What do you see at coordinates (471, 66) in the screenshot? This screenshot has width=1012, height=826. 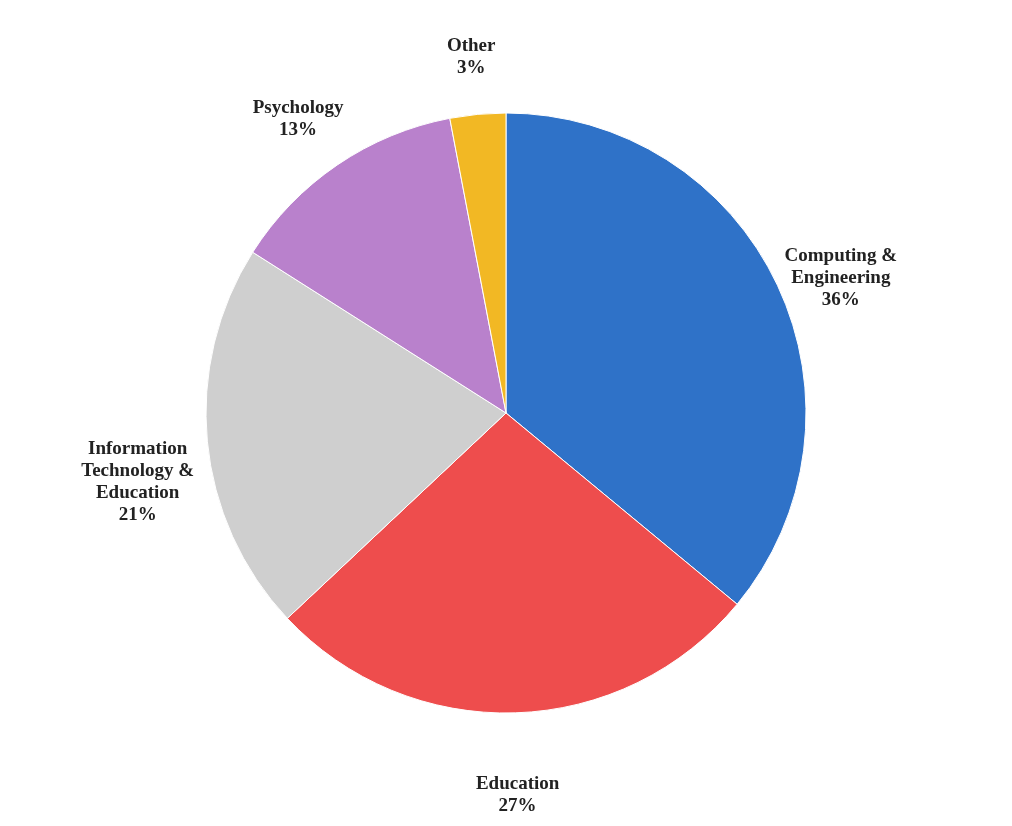 I see `data-label: 3%` at bounding box center [471, 66].